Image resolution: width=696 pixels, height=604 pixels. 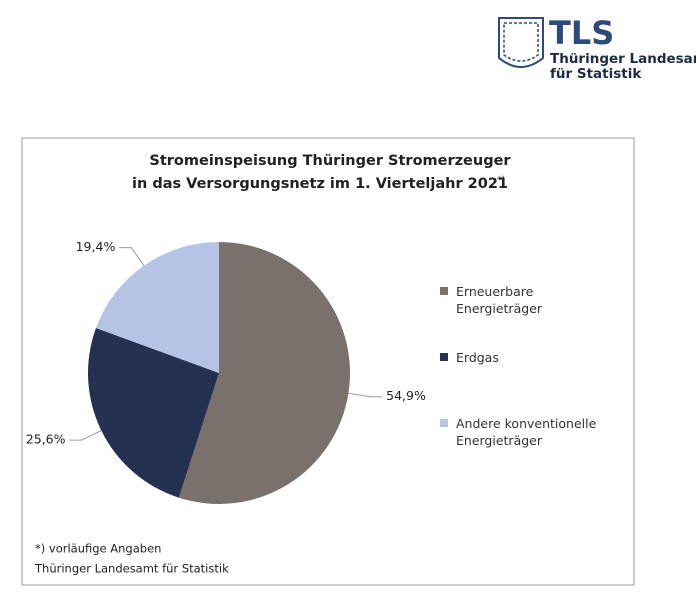 What do you see at coordinates (596, 74) in the screenshot?
I see `logo-name: für Statistik` at bounding box center [596, 74].